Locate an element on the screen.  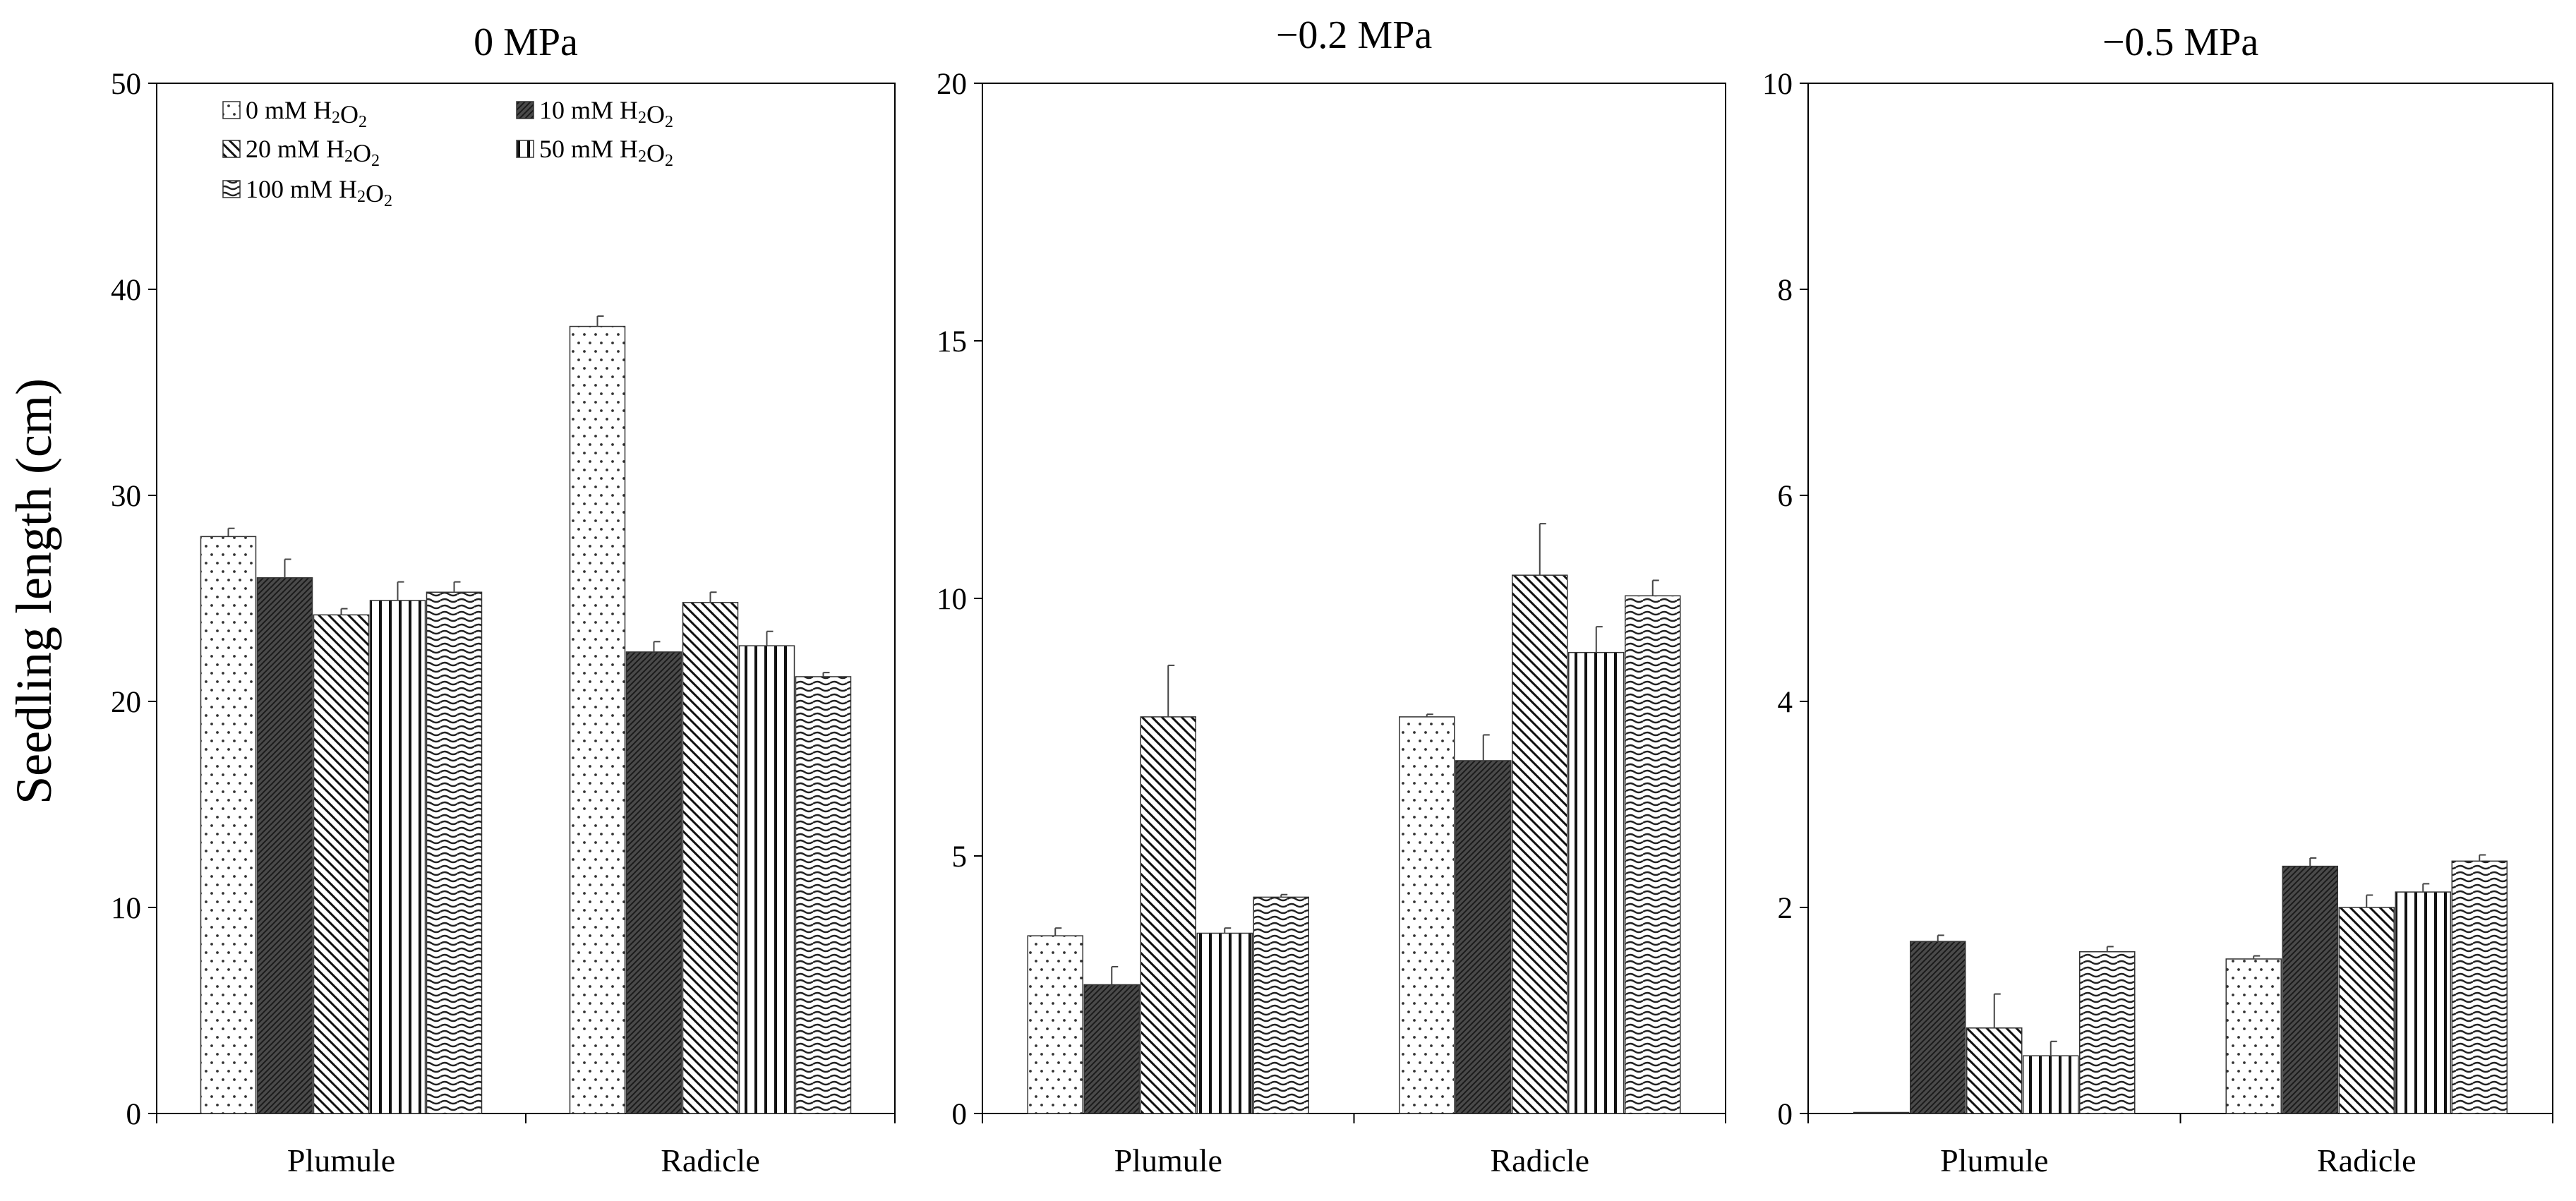
panel-title: −0.5 MPa is located at coordinates (2180, 42).